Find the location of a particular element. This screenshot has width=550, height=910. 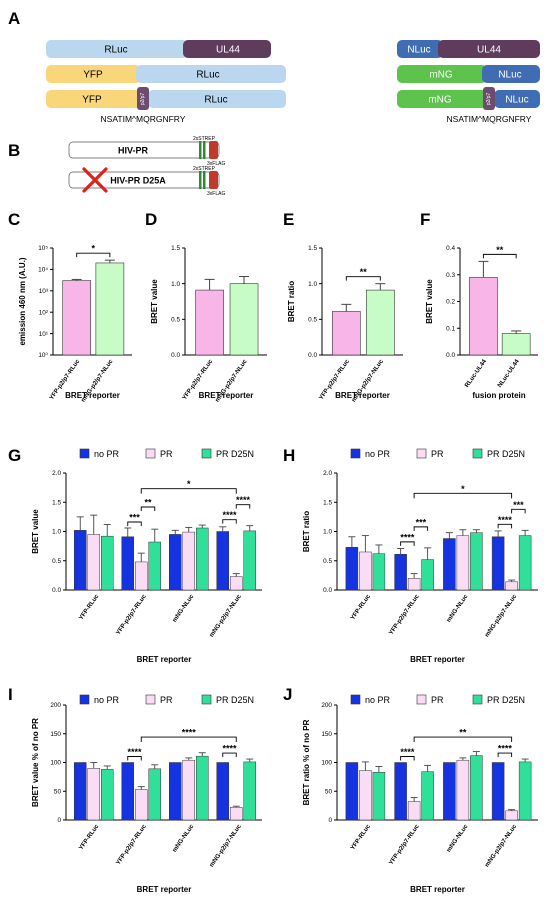

panel-label-e: E is located at coordinates (288, 219).